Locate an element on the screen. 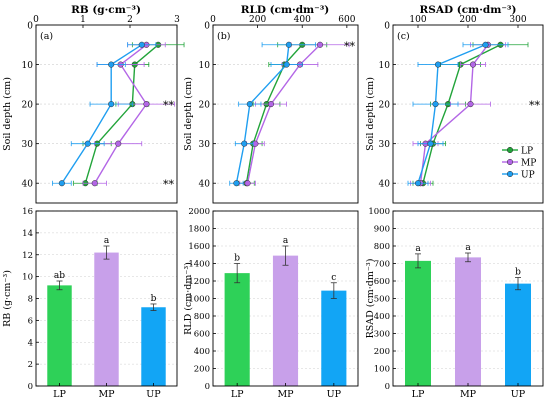 The image size is (550, 400). x-tick-label: 1 is located at coordinates (83, 20).